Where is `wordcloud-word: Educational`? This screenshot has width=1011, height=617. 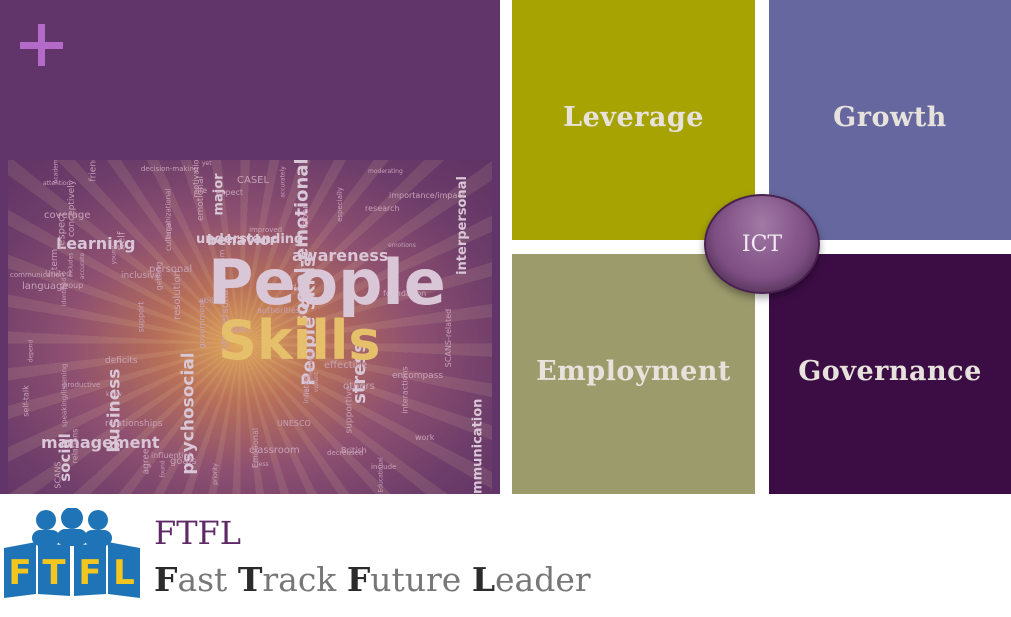
wordcloud-word: Educational is located at coordinates (381, 475).